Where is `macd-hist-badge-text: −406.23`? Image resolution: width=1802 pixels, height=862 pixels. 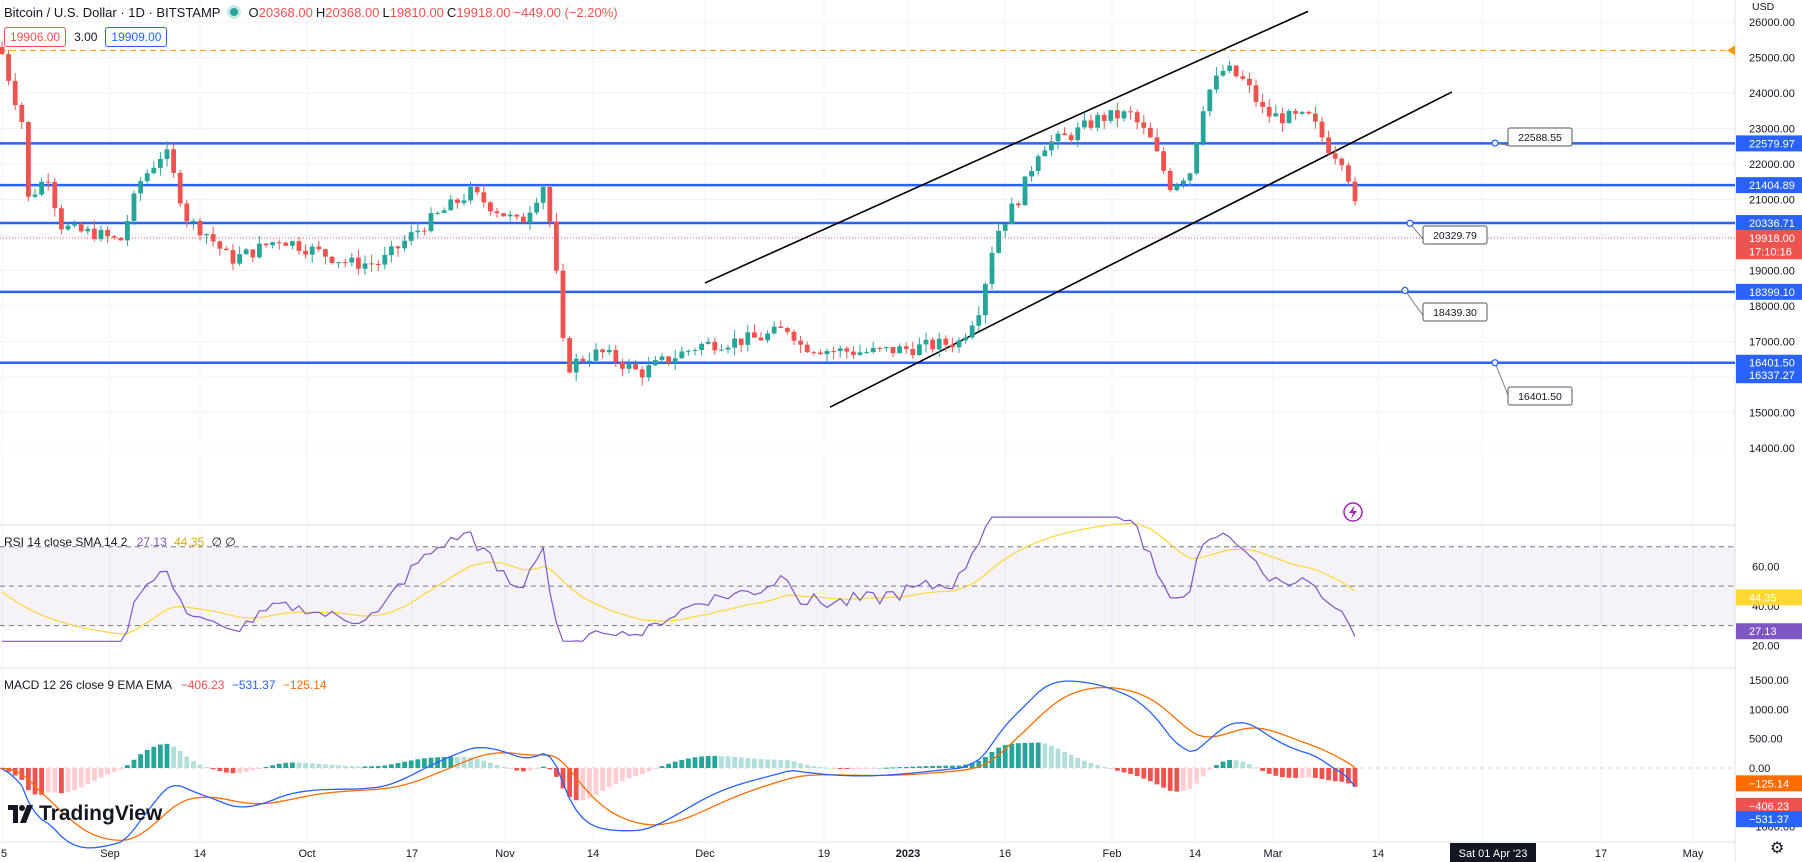 macd-hist-badge-text: −406.23 is located at coordinates (1769, 807).